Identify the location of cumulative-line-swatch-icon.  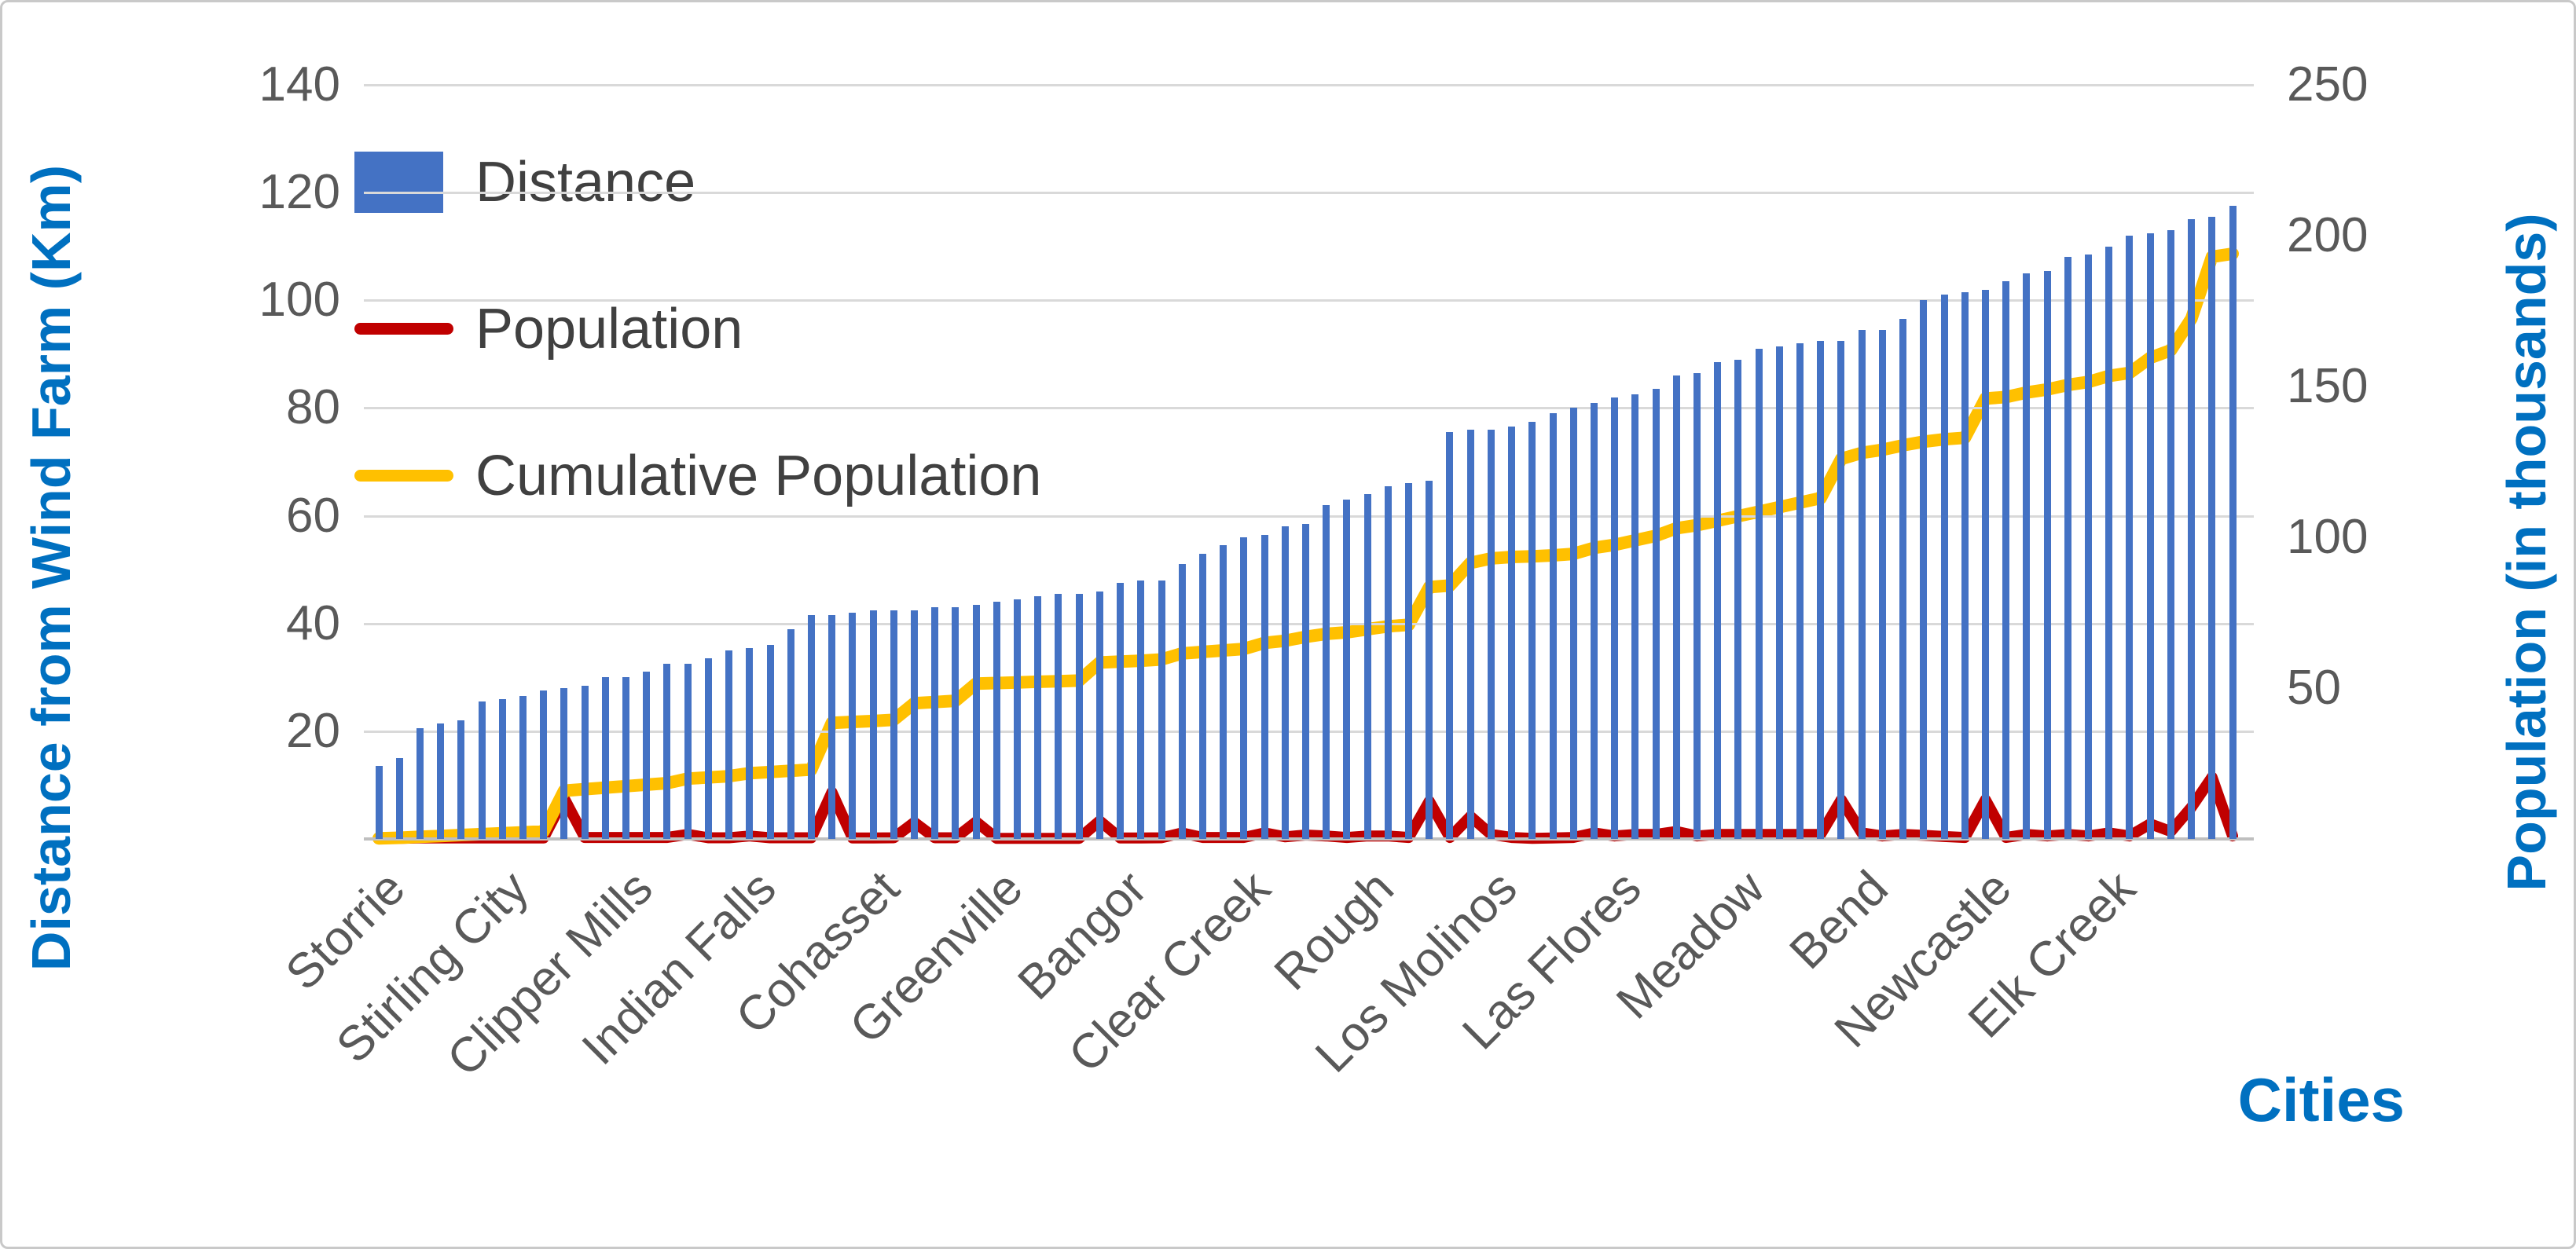
(403, 476).